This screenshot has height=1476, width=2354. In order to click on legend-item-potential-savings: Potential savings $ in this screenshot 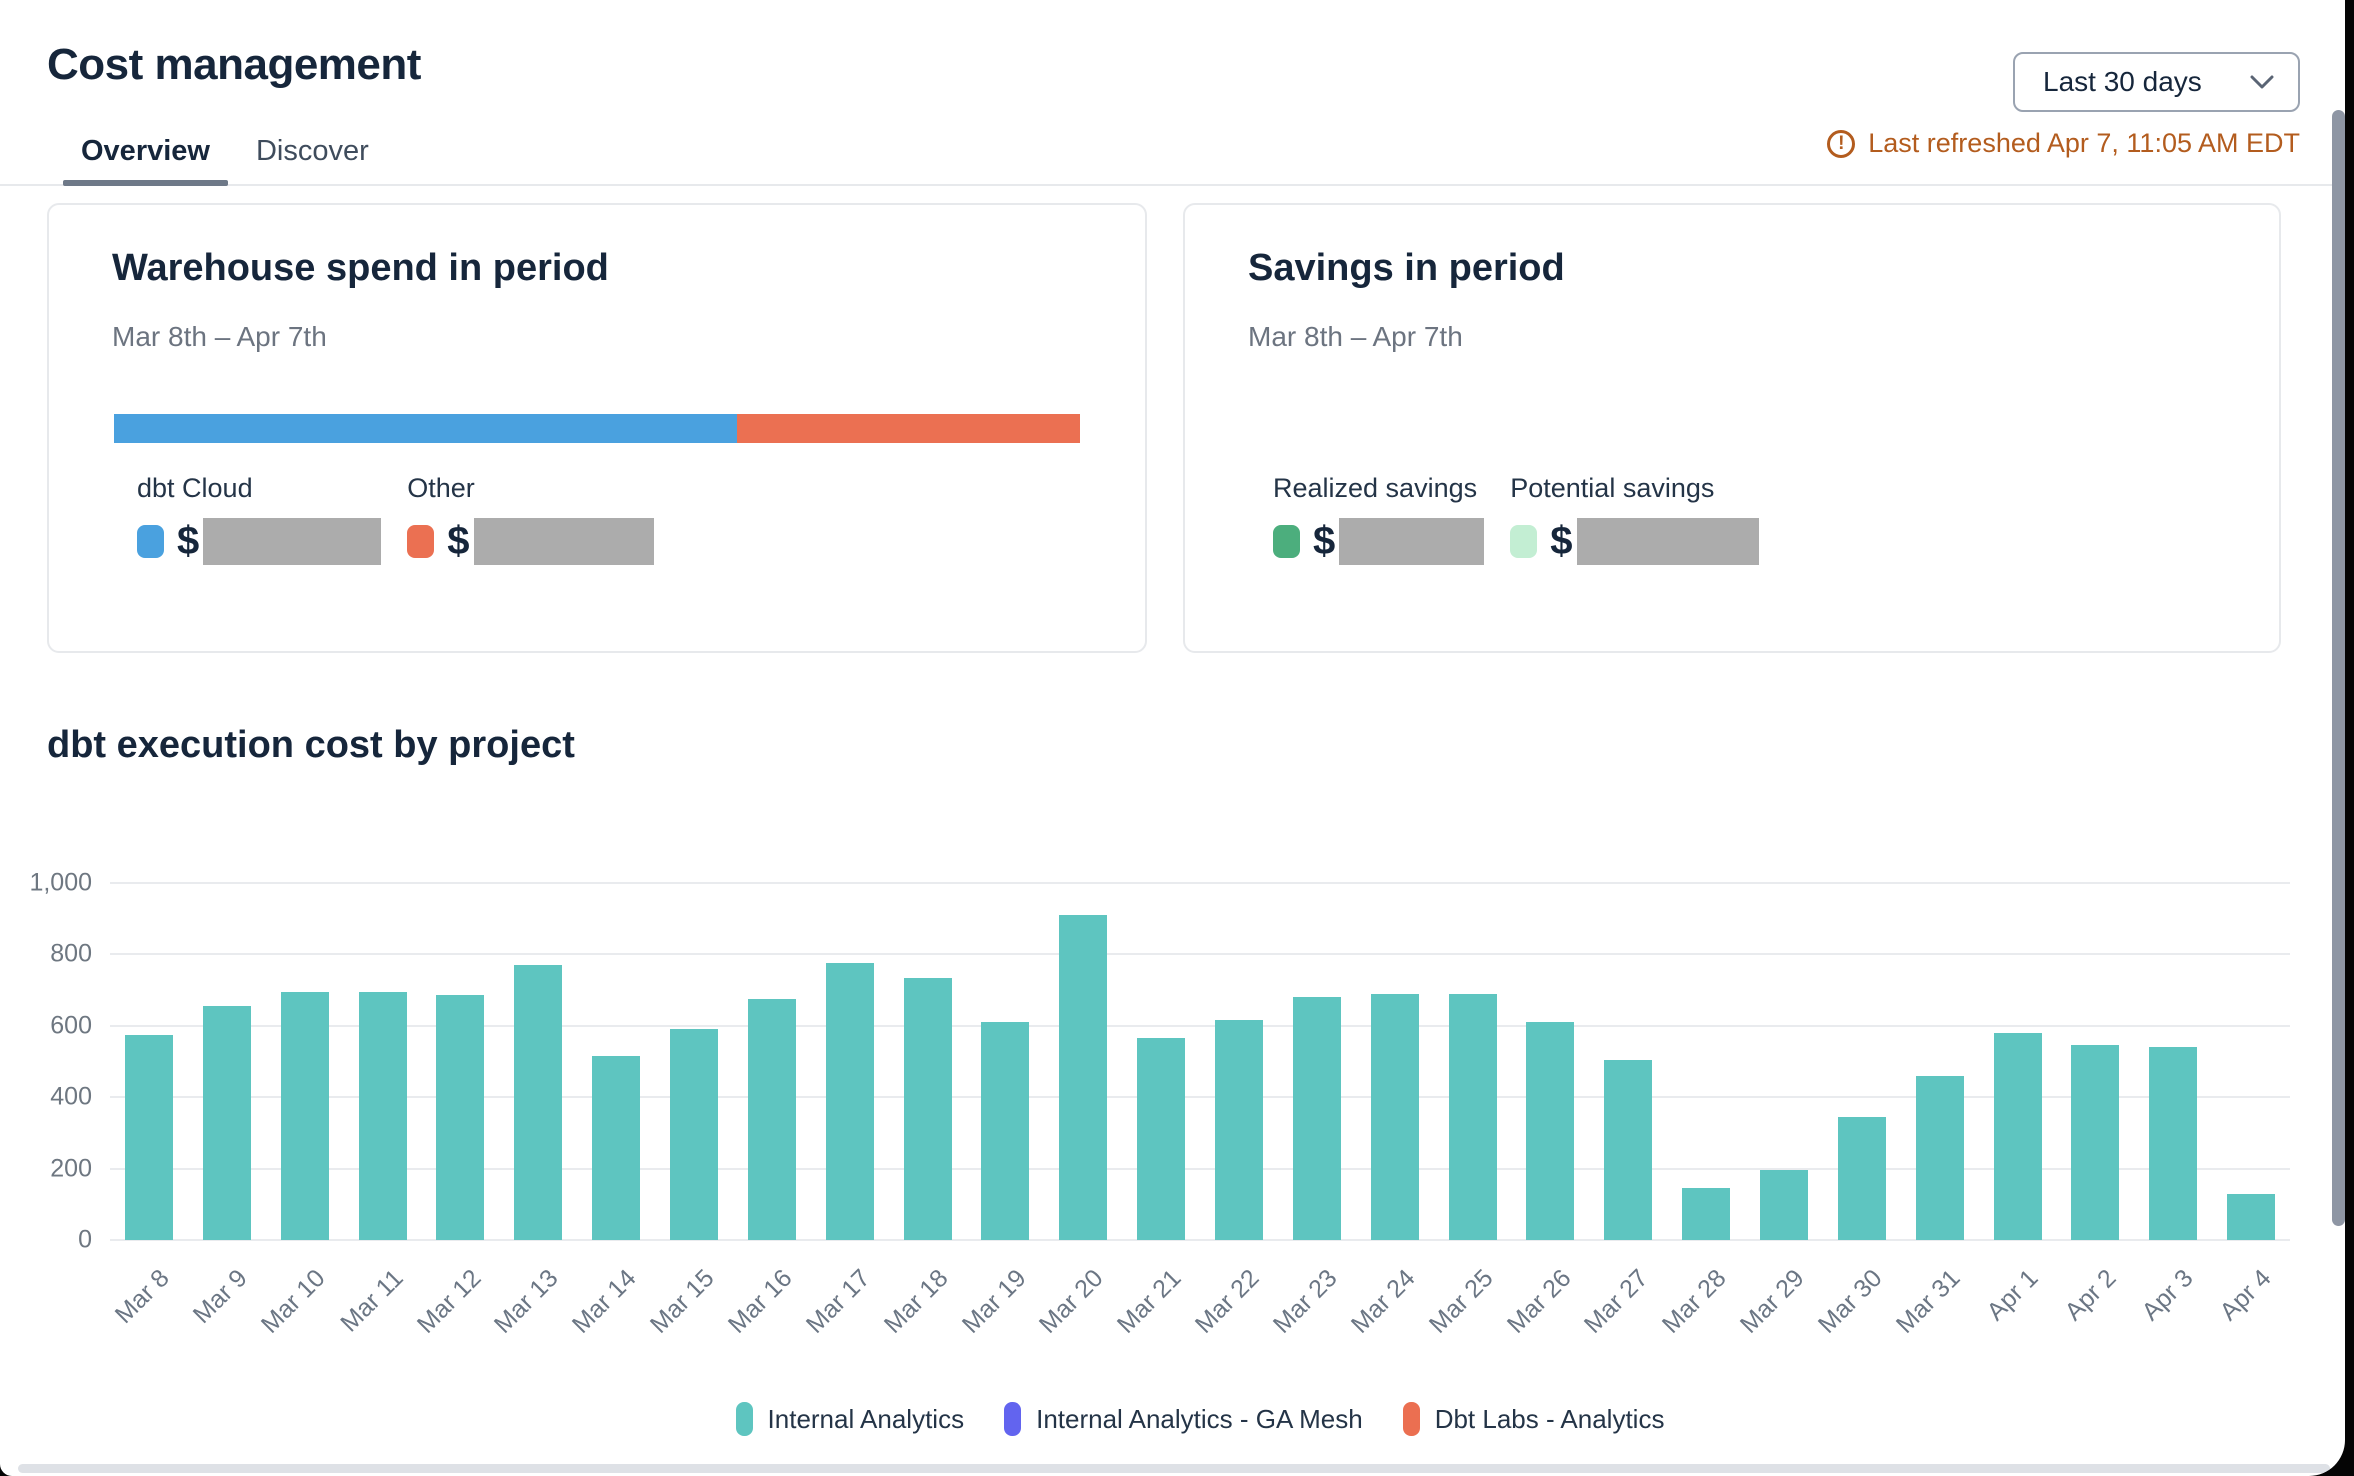, I will do `click(1634, 519)`.